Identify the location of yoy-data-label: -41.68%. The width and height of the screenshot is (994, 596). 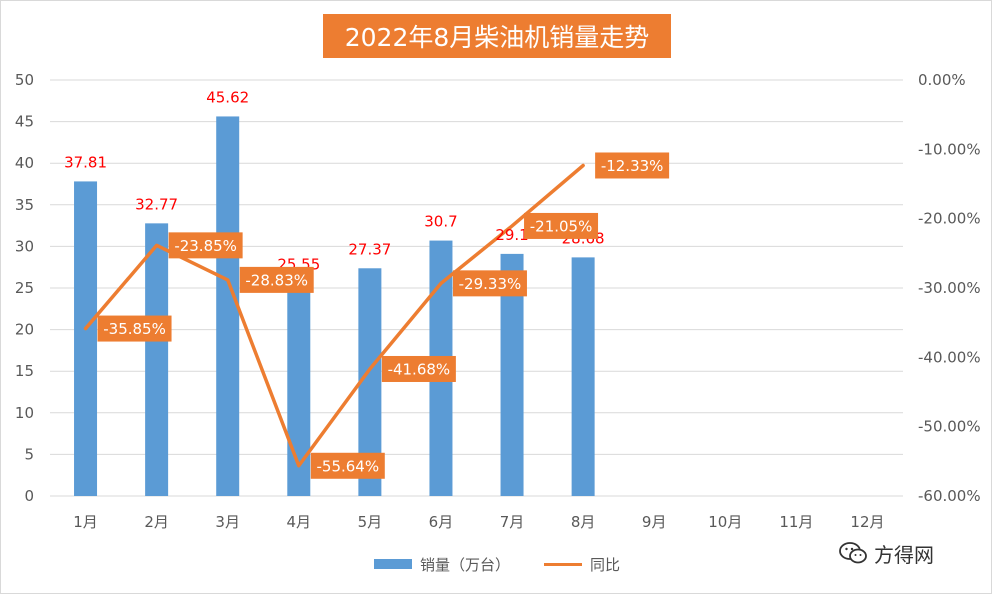
(419, 369).